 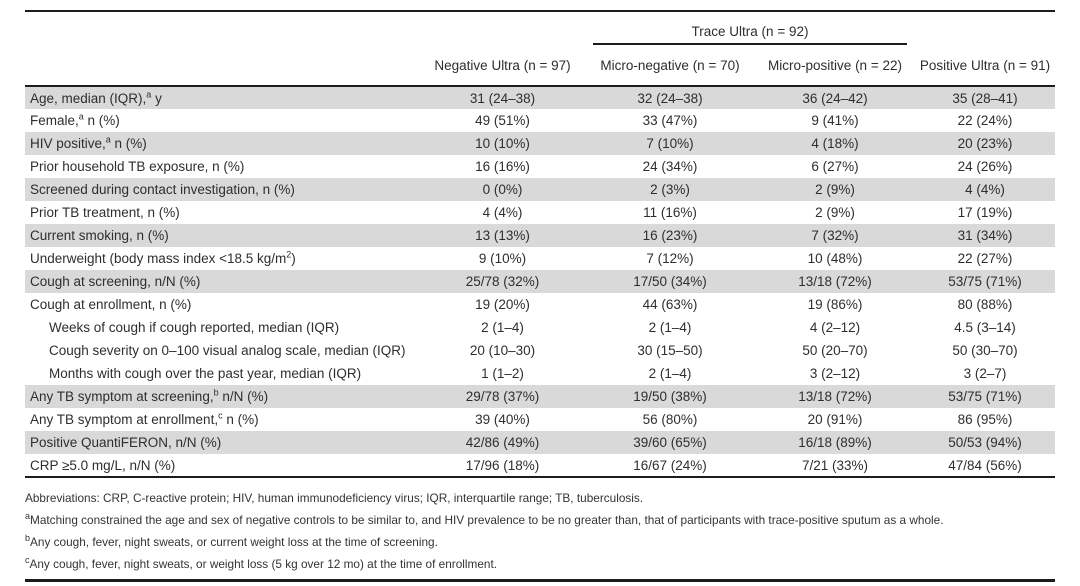 What do you see at coordinates (835, 258) in the screenshot?
I see `cell-value: 10 (48%)` at bounding box center [835, 258].